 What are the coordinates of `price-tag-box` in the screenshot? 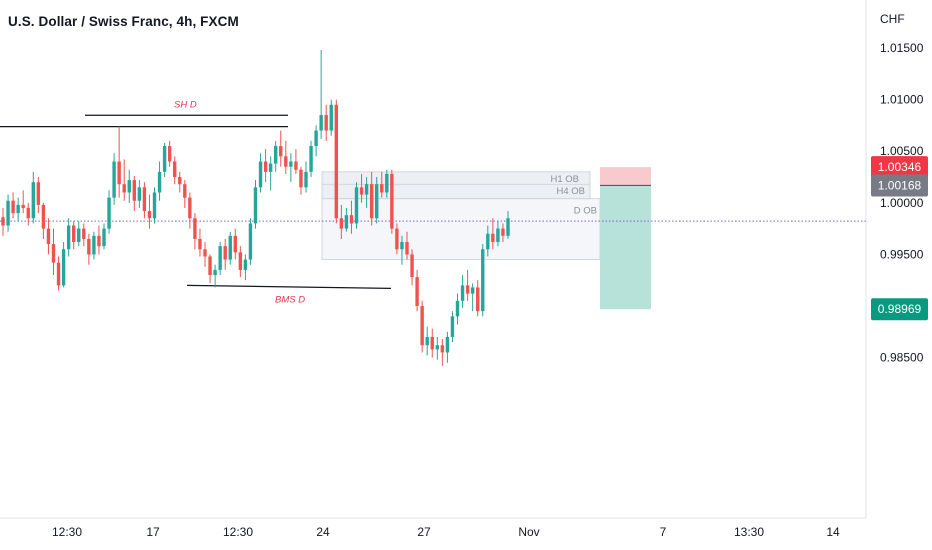 It's located at (899, 185).